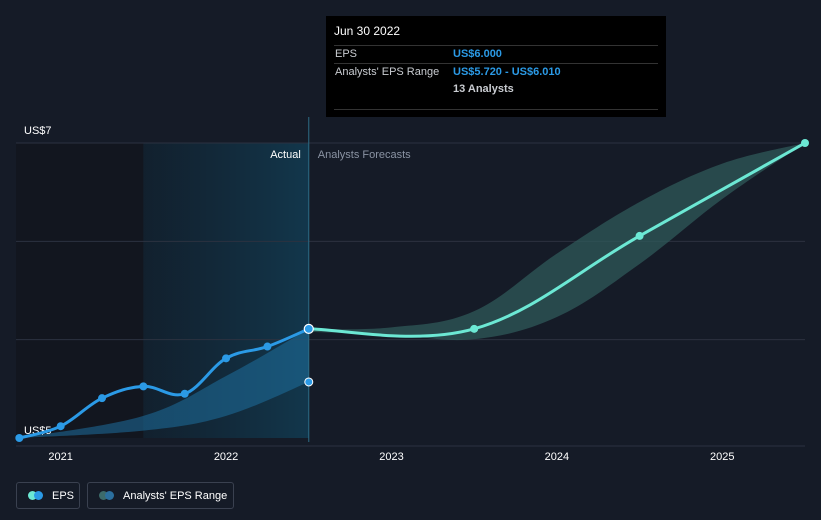 The height and width of the screenshot is (520, 821). Describe the element at coordinates (175, 495) in the screenshot. I see `legend-range-label: Analysts' EPS Range` at that location.